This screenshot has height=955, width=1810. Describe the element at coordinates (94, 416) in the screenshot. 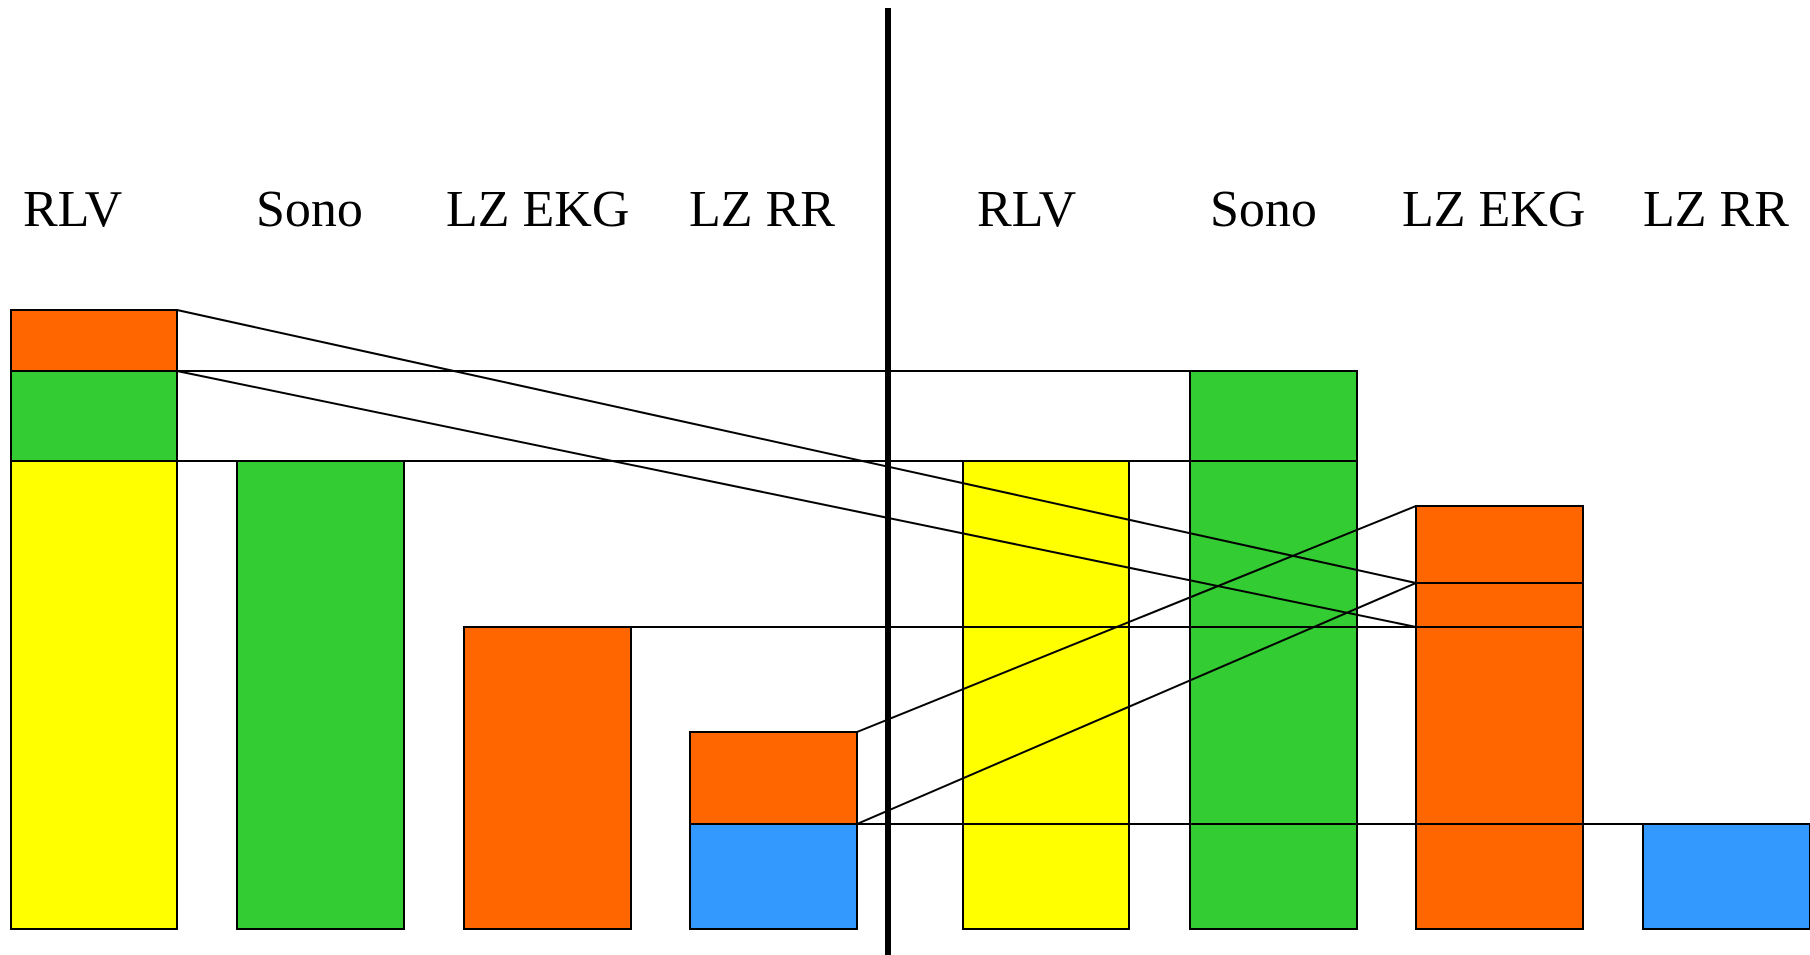

I see `left-rlv-green-segment` at that location.